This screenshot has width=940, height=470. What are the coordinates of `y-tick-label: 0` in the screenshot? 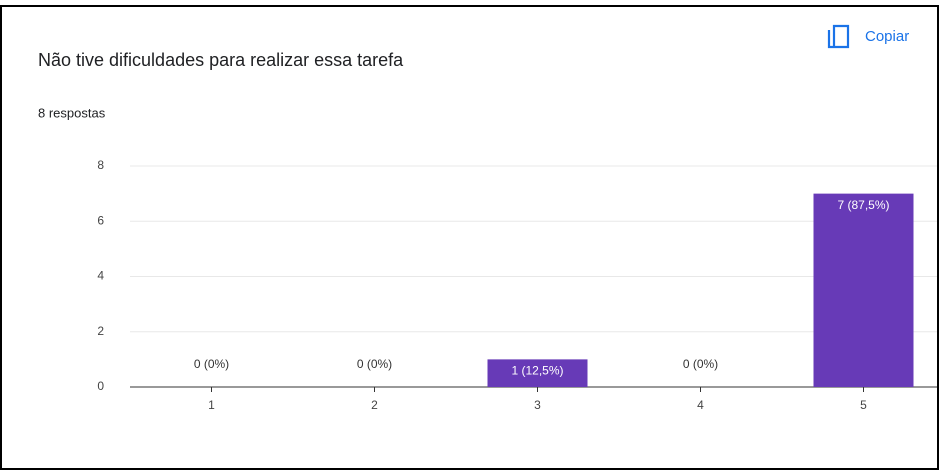 It's located at (100, 386).